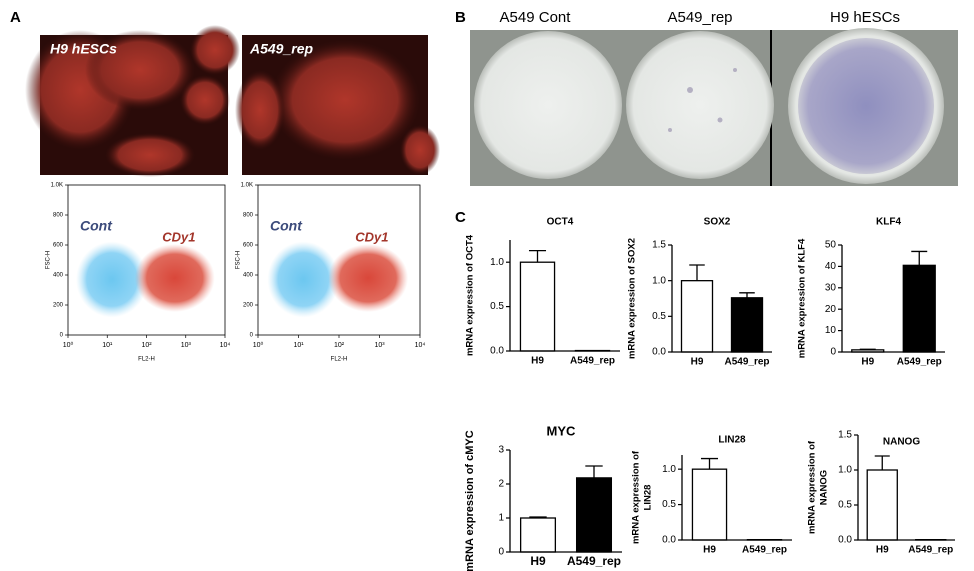 The height and width of the screenshot is (571, 974). I want to click on y-tick-label: 50, so click(831, 245).